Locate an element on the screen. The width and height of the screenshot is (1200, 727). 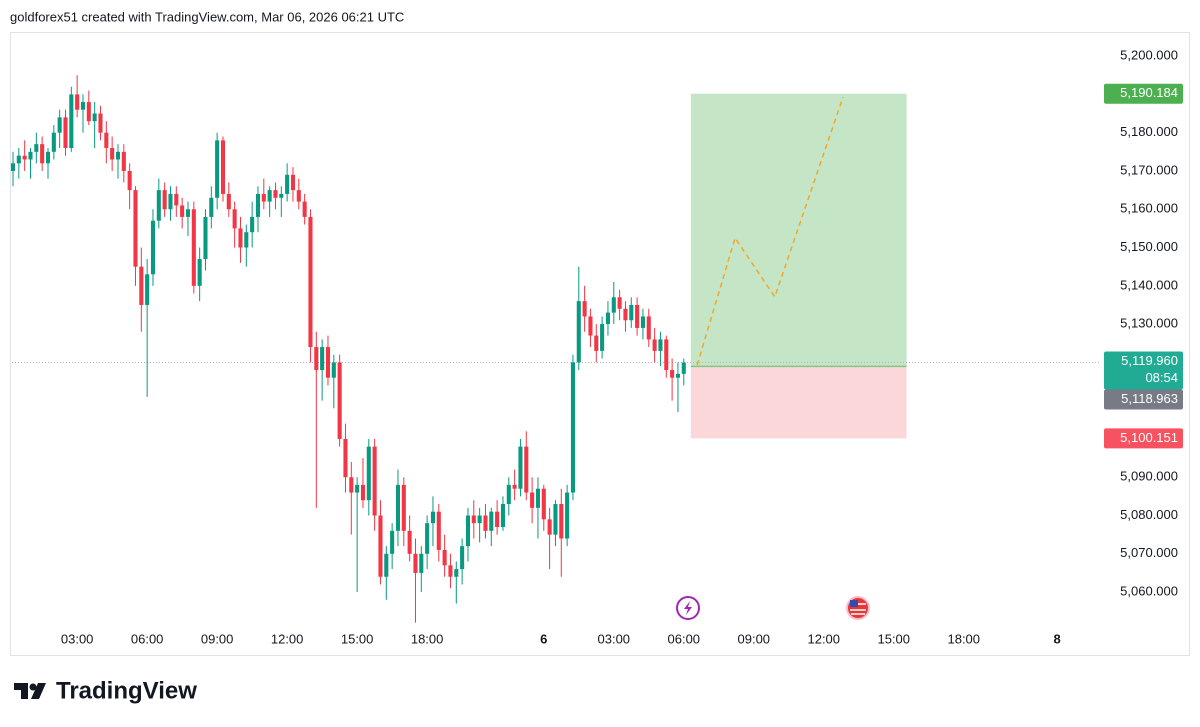
price-badge-label: 5,190.184 is located at coordinates (1149, 92).